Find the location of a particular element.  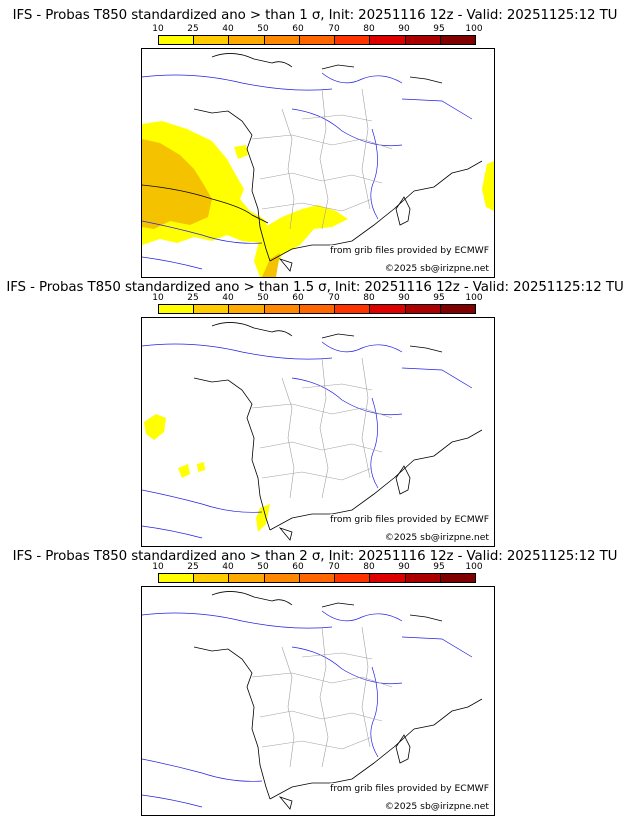

cb1-tick: 60 is located at coordinates (298, 29).